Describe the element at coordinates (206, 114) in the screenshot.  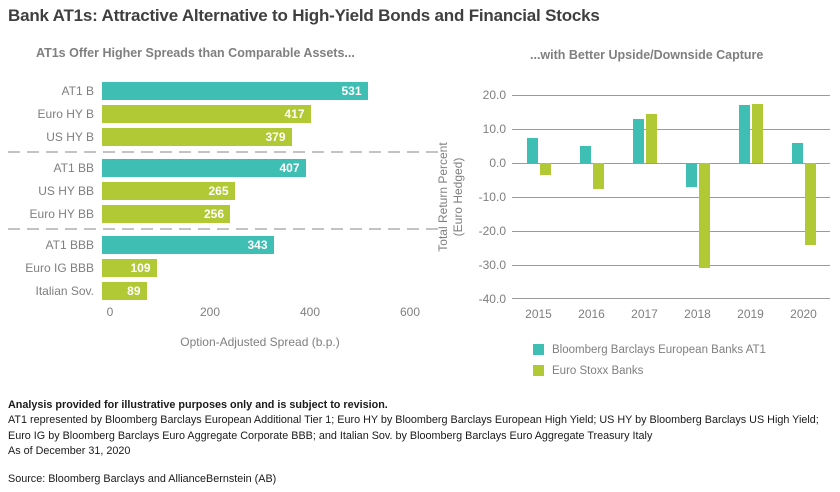
I see `spread-bar: 417` at that location.